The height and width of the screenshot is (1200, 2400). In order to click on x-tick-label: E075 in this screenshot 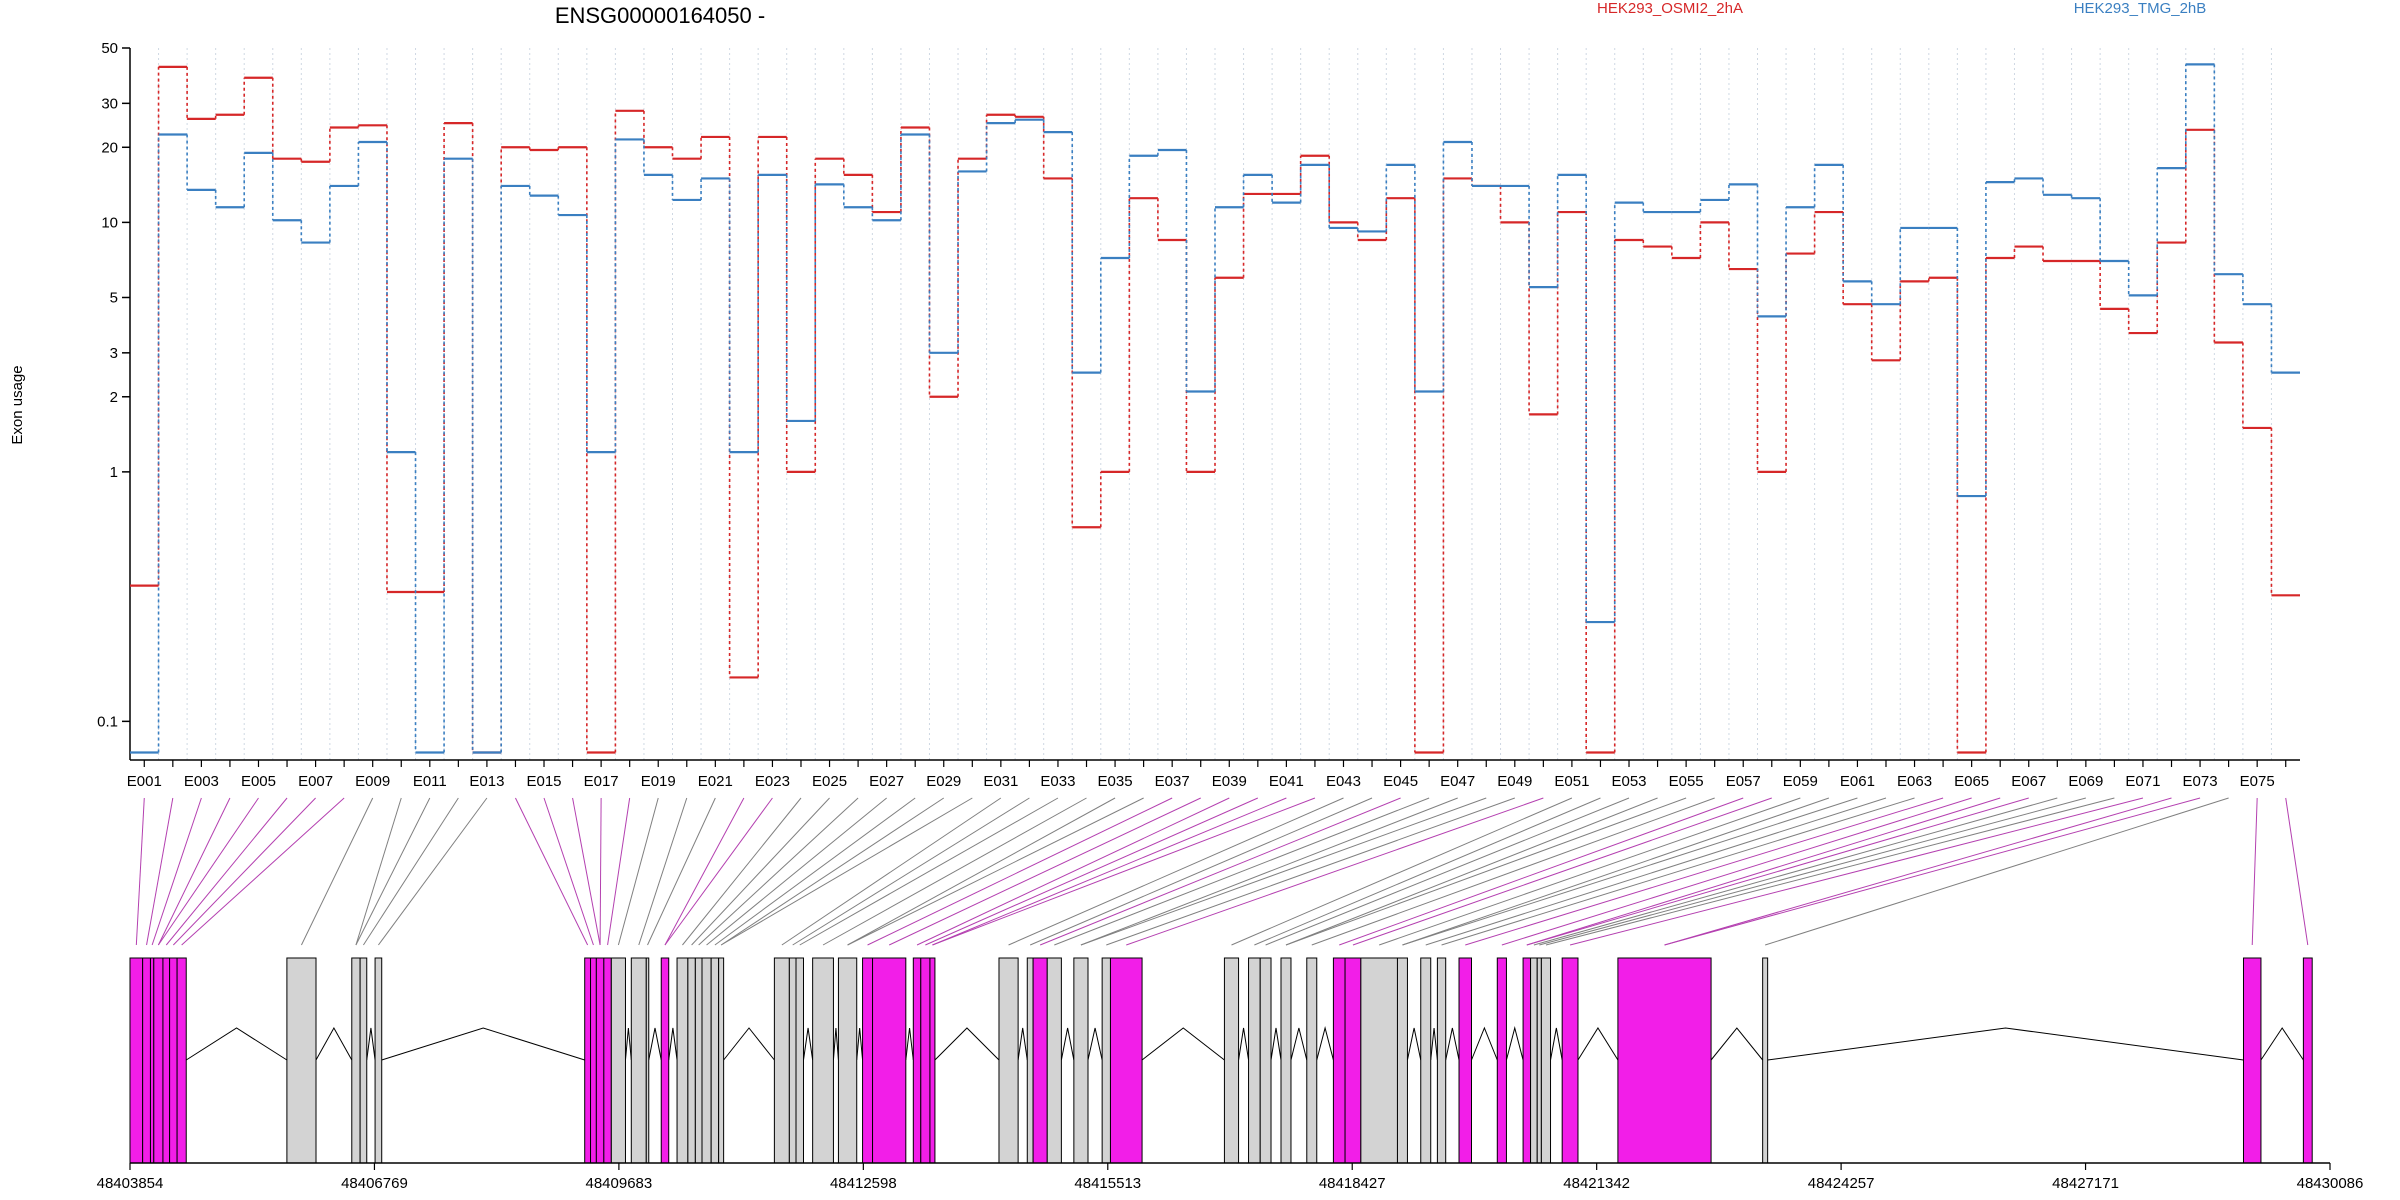, I will do `click(2257, 781)`.